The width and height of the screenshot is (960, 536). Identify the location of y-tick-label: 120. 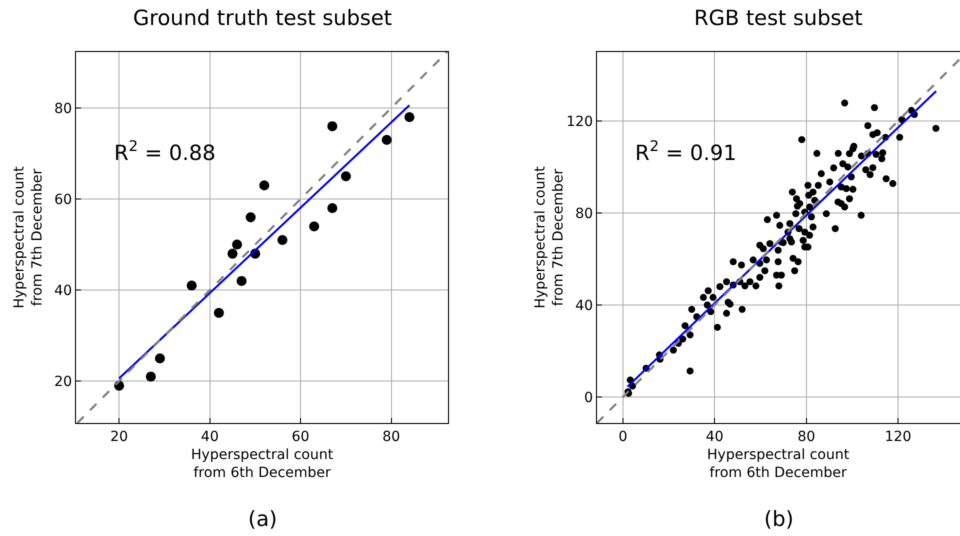
(580, 122).